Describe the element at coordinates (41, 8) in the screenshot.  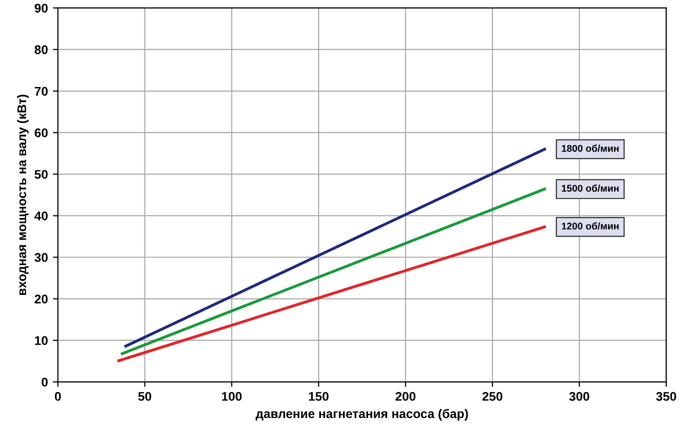
I see `y-tick-label: 90` at that location.